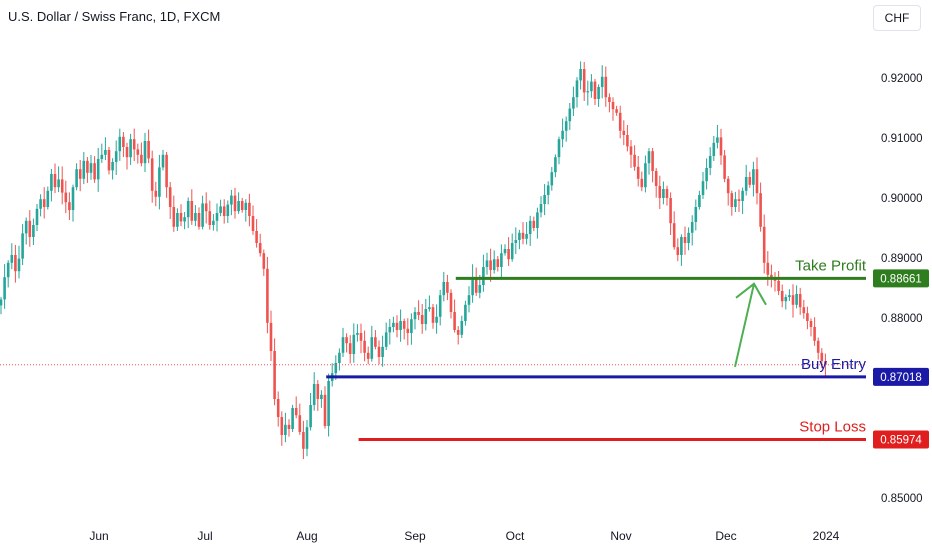 This screenshot has height=550, width=932. What do you see at coordinates (204, 536) in the screenshot?
I see `x-tick-label: Jul` at bounding box center [204, 536].